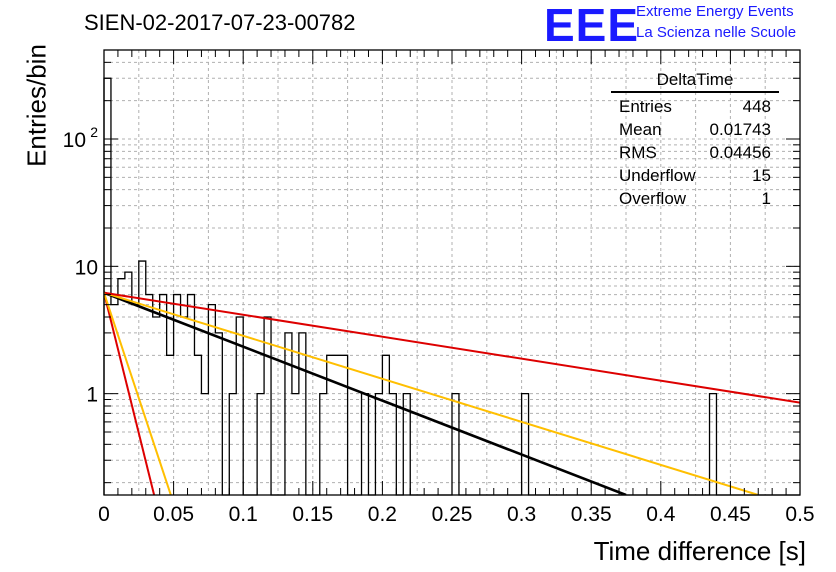 Image resolution: width=836 pixels, height=572 pixels. I want to click on stats-label: Underflow, so click(657, 175).